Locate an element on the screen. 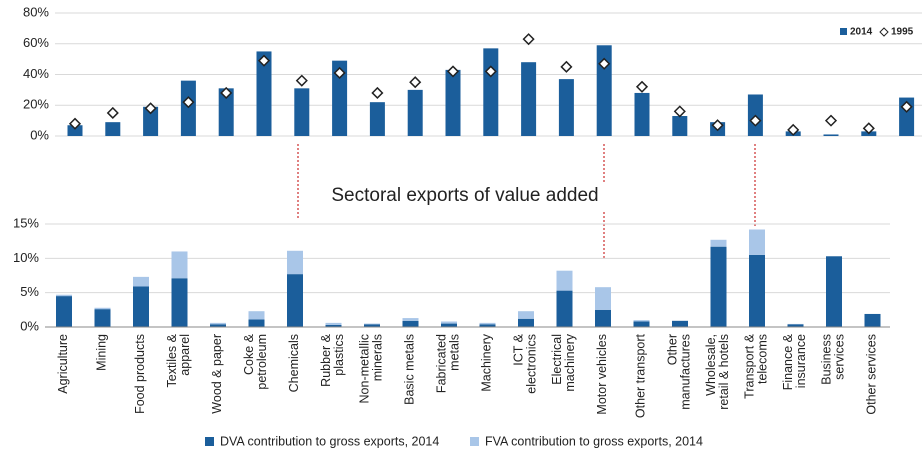  x-tick-label: Fabricatedmetals is located at coordinates (448, 363).